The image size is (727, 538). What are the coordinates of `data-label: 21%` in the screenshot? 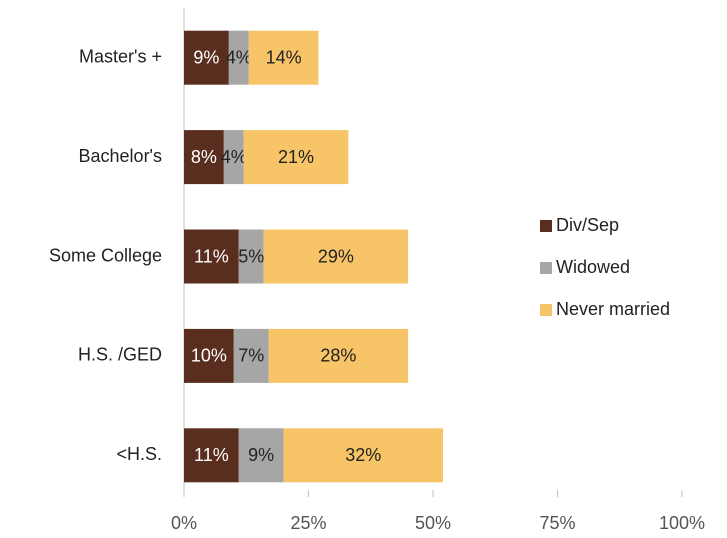 It's located at (296, 157).